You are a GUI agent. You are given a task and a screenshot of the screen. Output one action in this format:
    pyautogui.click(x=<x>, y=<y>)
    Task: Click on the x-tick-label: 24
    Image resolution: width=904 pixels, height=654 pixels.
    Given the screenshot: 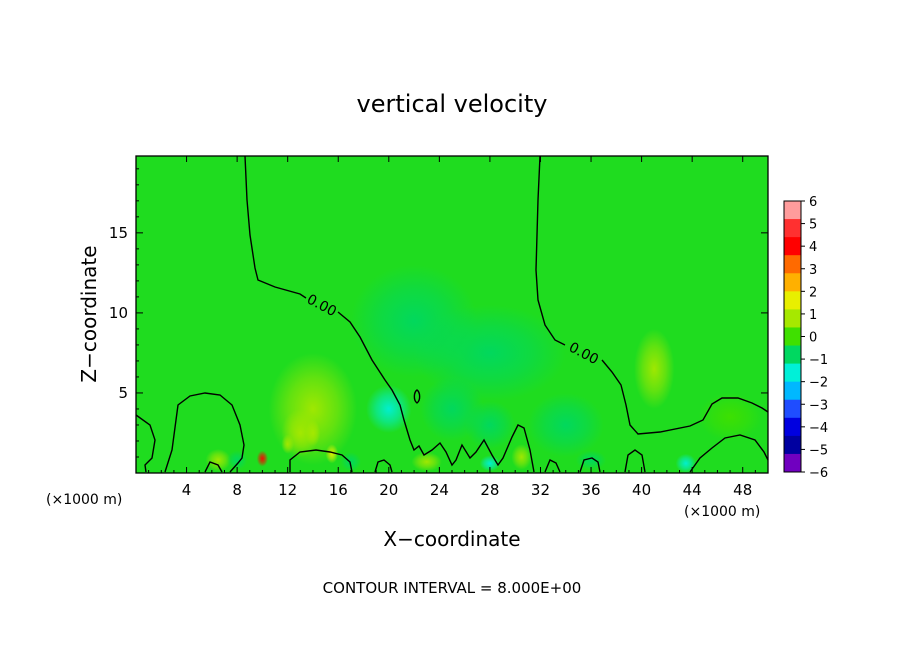 What is the action you would take?
    pyautogui.click(x=439, y=490)
    